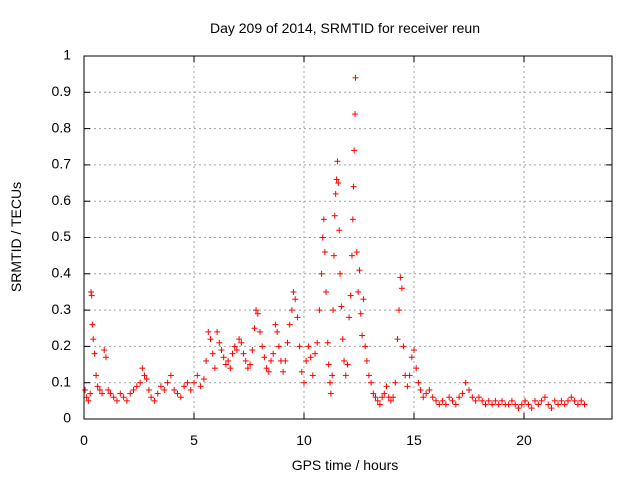 The image size is (640, 480). What do you see at coordinates (62, 236) in the screenshot?
I see `y-tick-label: 0.5` at bounding box center [62, 236].